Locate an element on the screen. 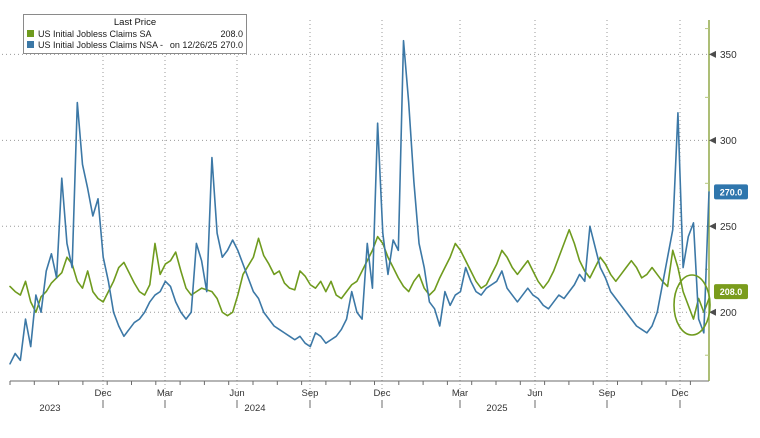 The width and height of the screenshot is (760, 438). legend-label-nsa: US Initial Jobless Claims NSA - is located at coordinates (101, 44).